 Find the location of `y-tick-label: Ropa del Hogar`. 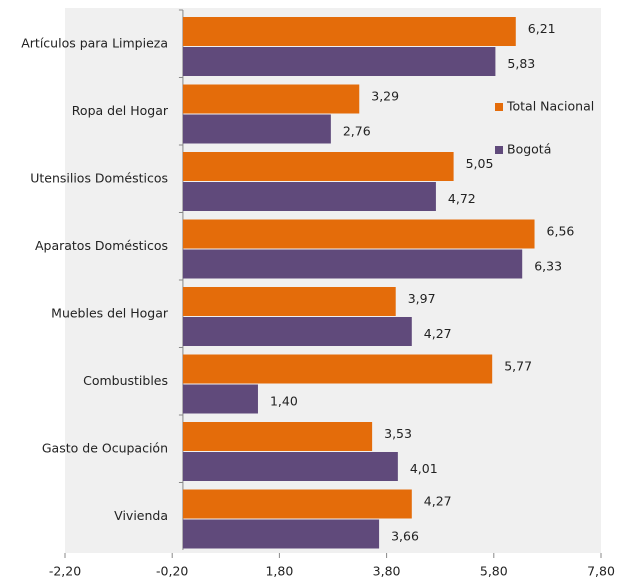

y-tick-label: Ropa del Hogar is located at coordinates (120, 110).